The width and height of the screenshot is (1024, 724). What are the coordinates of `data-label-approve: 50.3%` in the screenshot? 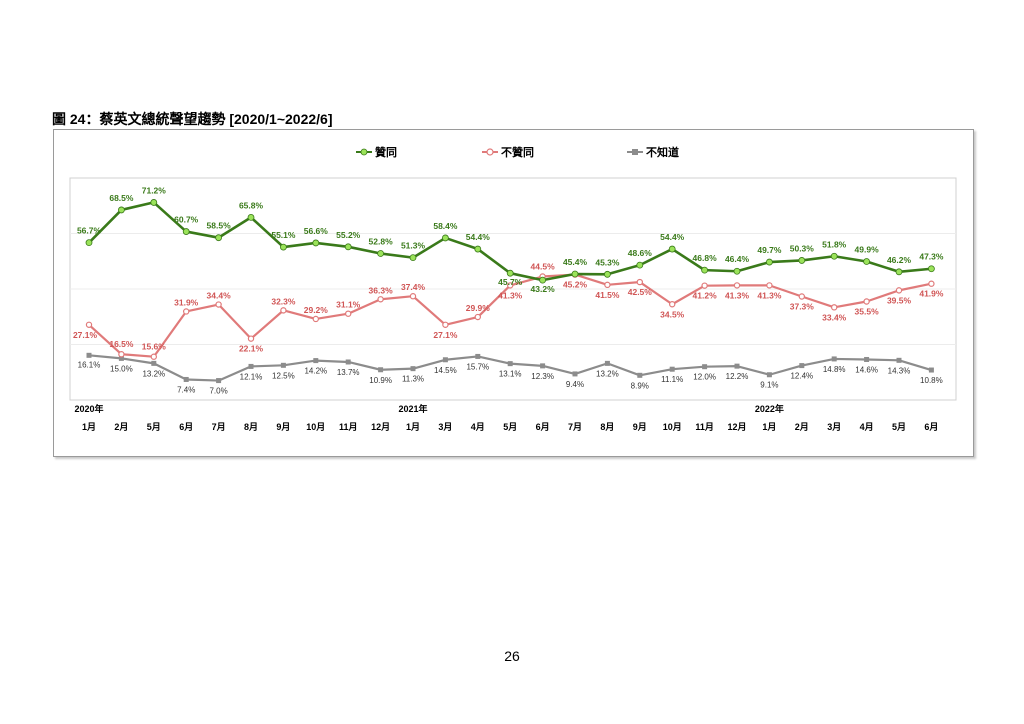 It's located at (802, 248).